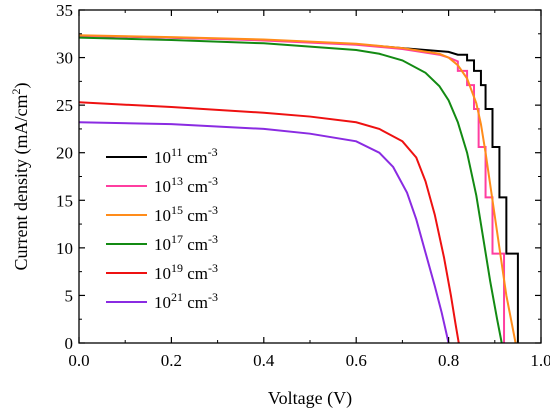 The height and width of the screenshot is (413, 550). I want to click on x-tick-label: 0.8, so click(448, 360).